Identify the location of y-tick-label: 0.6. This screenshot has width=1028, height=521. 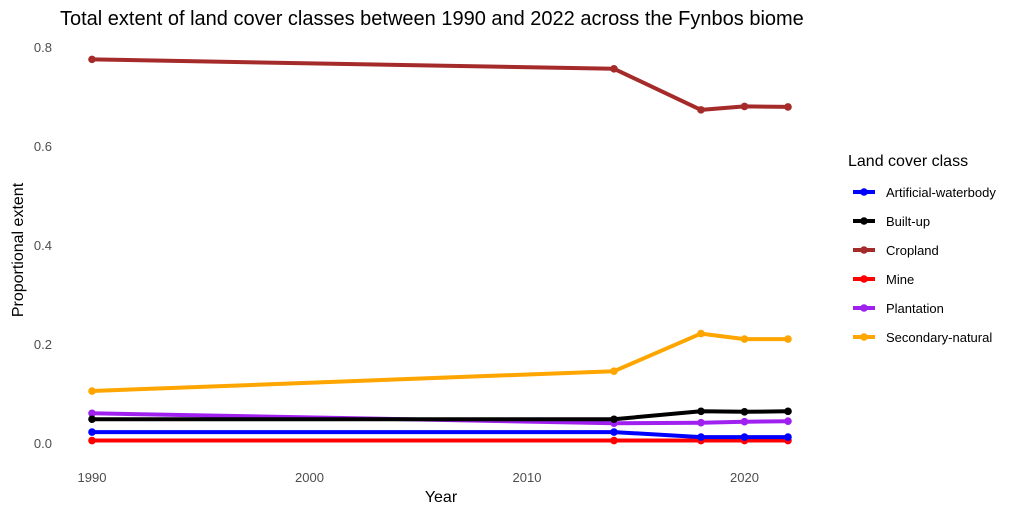
(43, 146).